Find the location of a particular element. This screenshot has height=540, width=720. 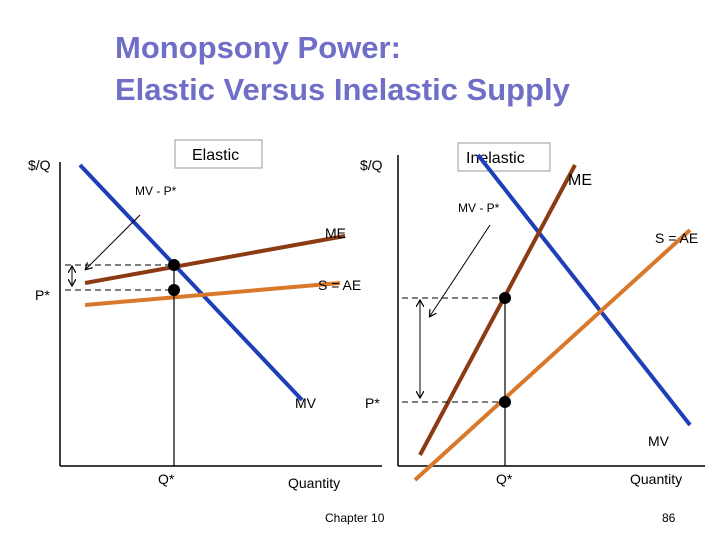

mv-curve is located at coordinates (191, 282).